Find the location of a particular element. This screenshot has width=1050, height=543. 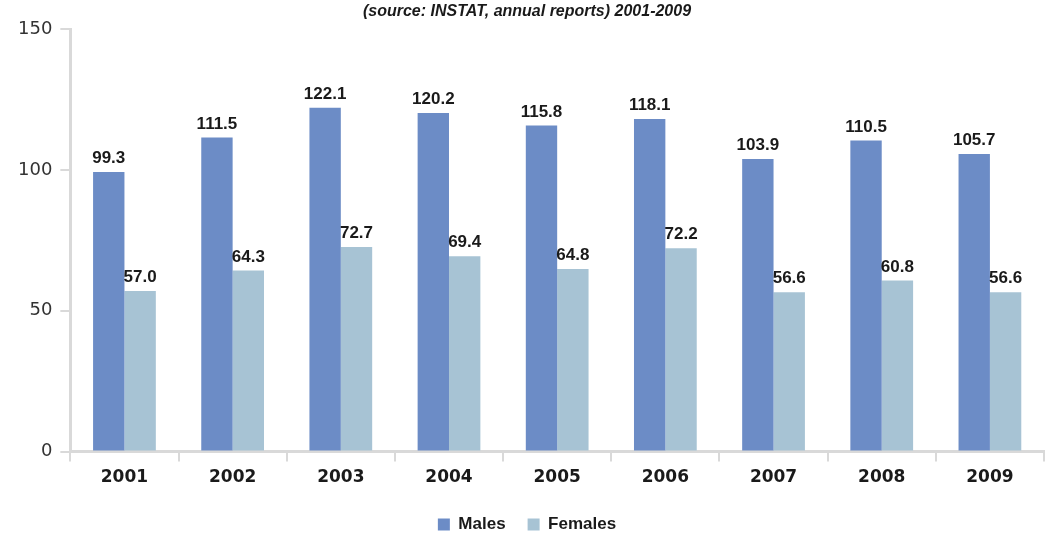

data-label: 69.4 is located at coordinates (465, 242).